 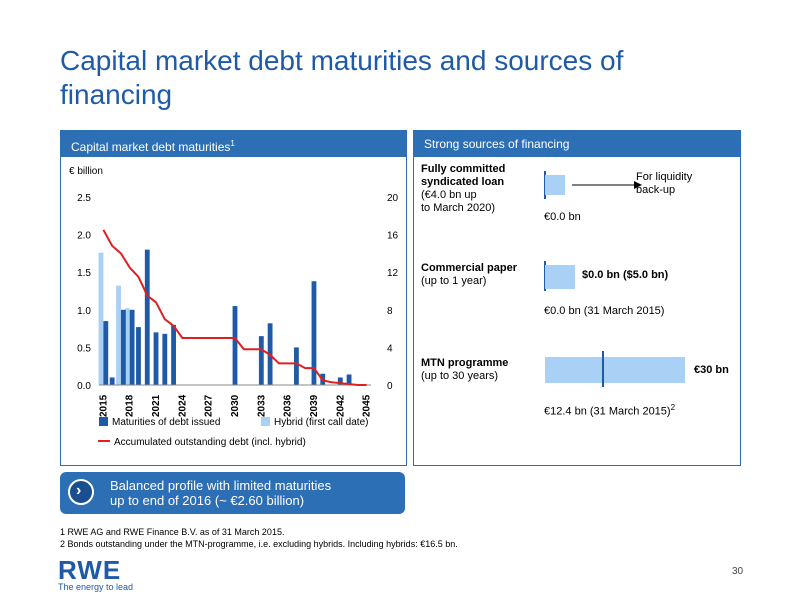 What do you see at coordinates (465, 363) in the screenshot?
I see `mtn-programme-name: MTN programme` at bounding box center [465, 363].